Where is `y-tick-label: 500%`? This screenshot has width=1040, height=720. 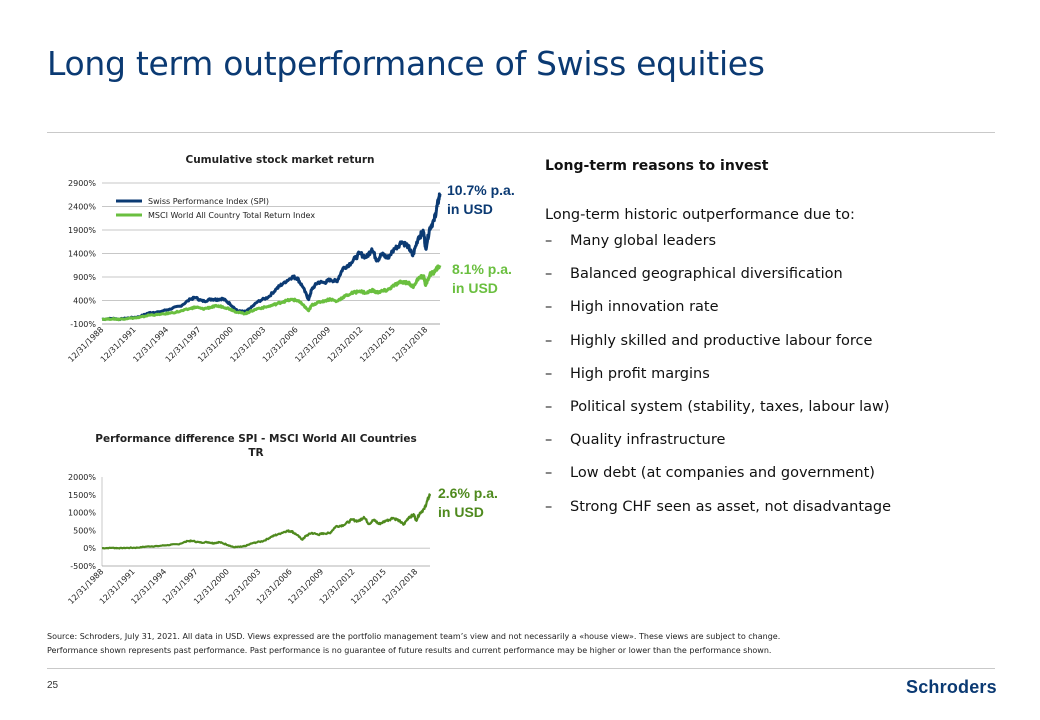 y-tick-label: 500% is located at coordinates (84, 530).